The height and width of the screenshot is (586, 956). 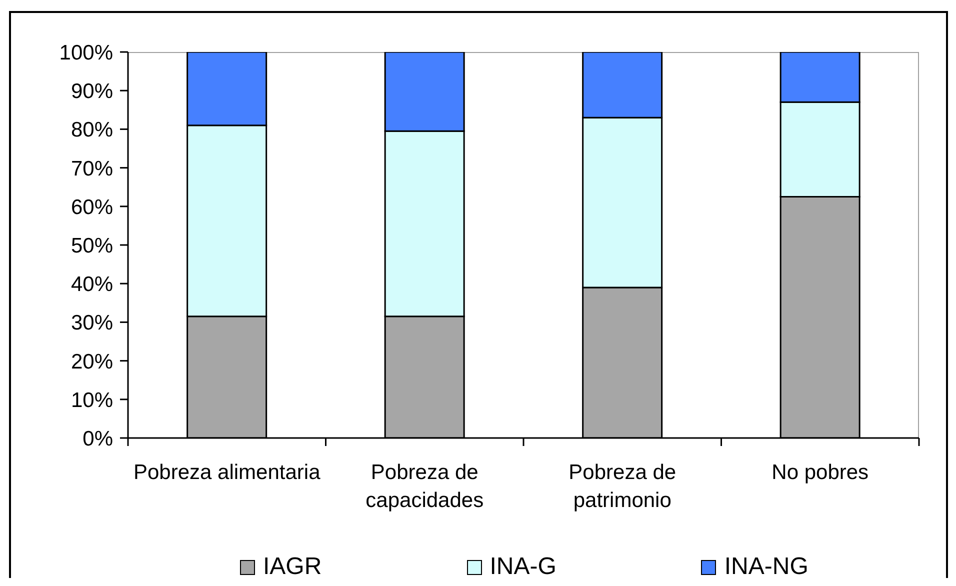 I want to click on y-tick-label: 0%, so click(x=97, y=438).